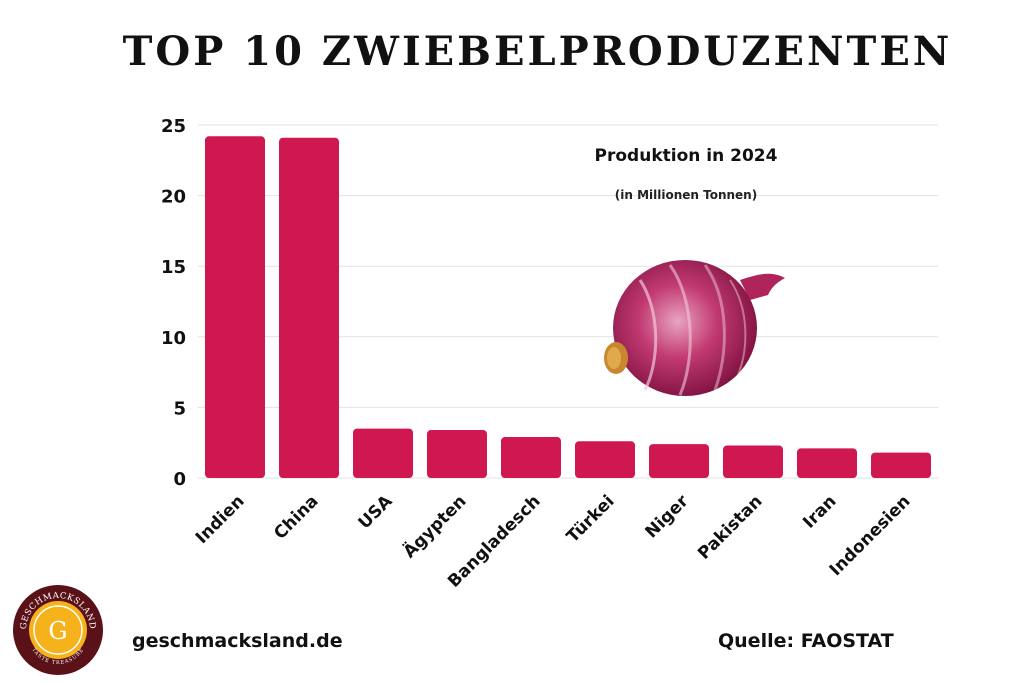 The image size is (1024, 683). I want to click on y-tick-label: 15, so click(173, 267).